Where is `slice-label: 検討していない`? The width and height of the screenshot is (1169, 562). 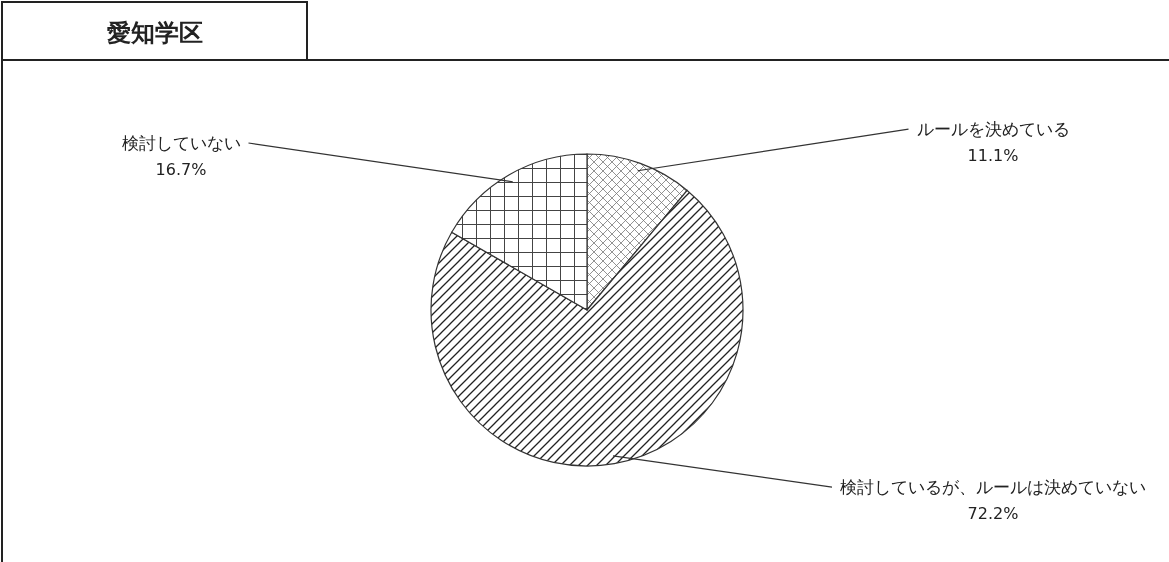 slice-label: 検討していない is located at coordinates (181, 143).